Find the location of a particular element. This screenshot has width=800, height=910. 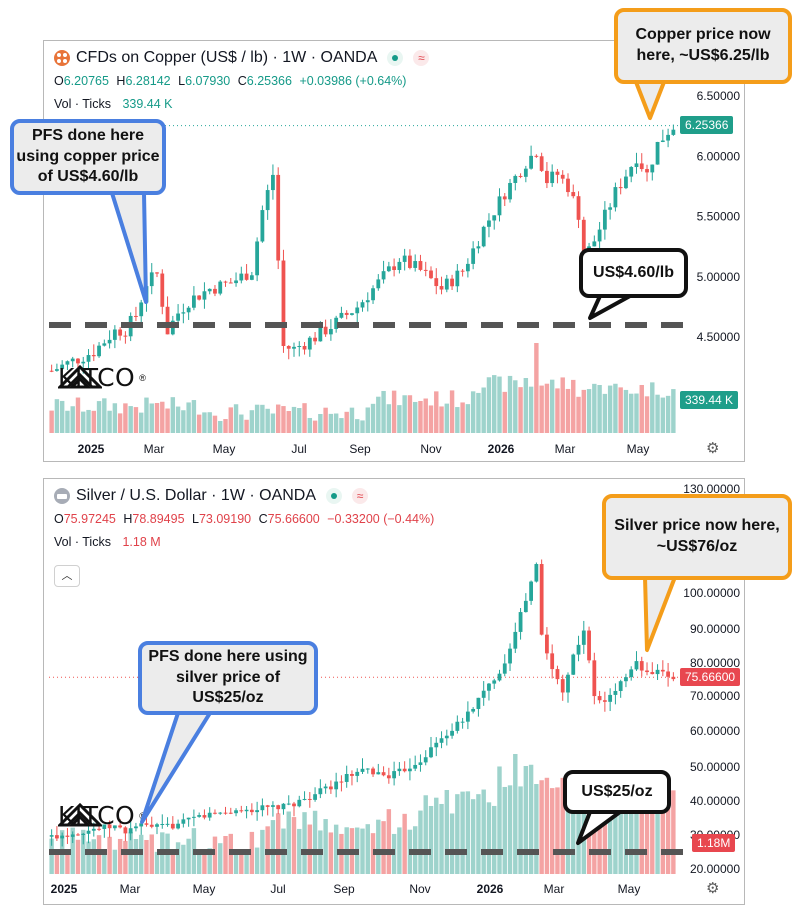

y-axis-tick-label: 80.00000 is located at coordinates (715, 663).